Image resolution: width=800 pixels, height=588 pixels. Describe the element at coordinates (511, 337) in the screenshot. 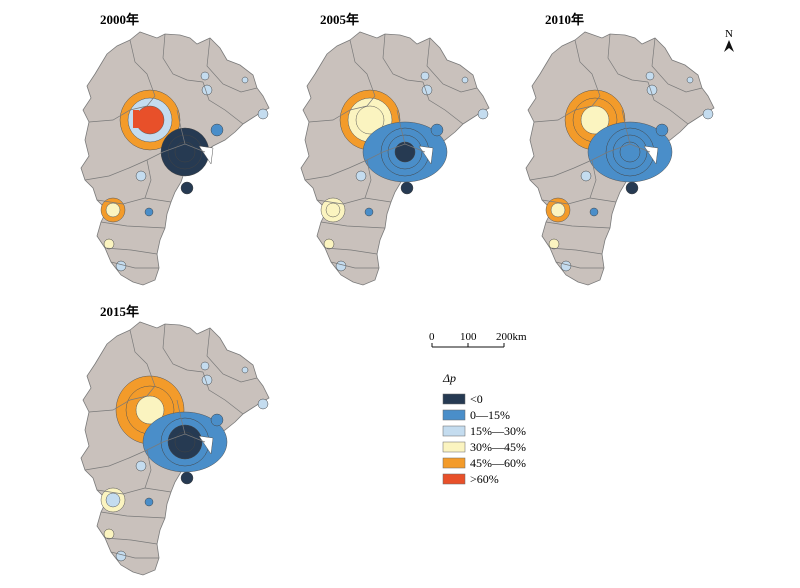

I see `scale-bar-tick: 200km` at that location.